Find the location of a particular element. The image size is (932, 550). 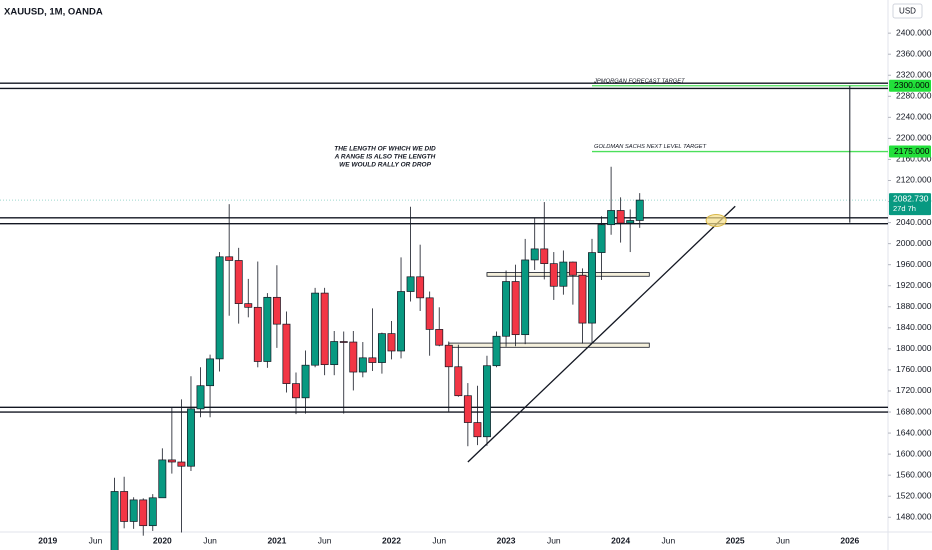

target-name: GOLDMAN SACHS NEXT LEVEL TARGET is located at coordinates (650, 147).